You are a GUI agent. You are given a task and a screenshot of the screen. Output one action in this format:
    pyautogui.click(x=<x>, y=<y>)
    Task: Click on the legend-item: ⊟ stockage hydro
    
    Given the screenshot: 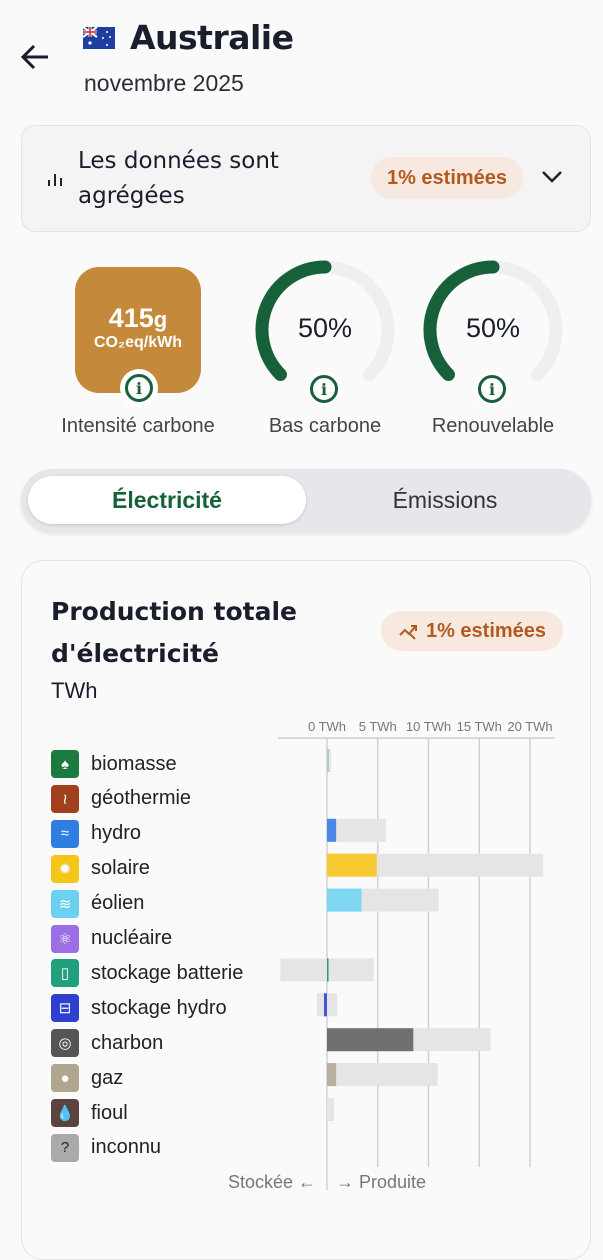 What is the action you would take?
    pyautogui.click(x=139, y=1008)
    